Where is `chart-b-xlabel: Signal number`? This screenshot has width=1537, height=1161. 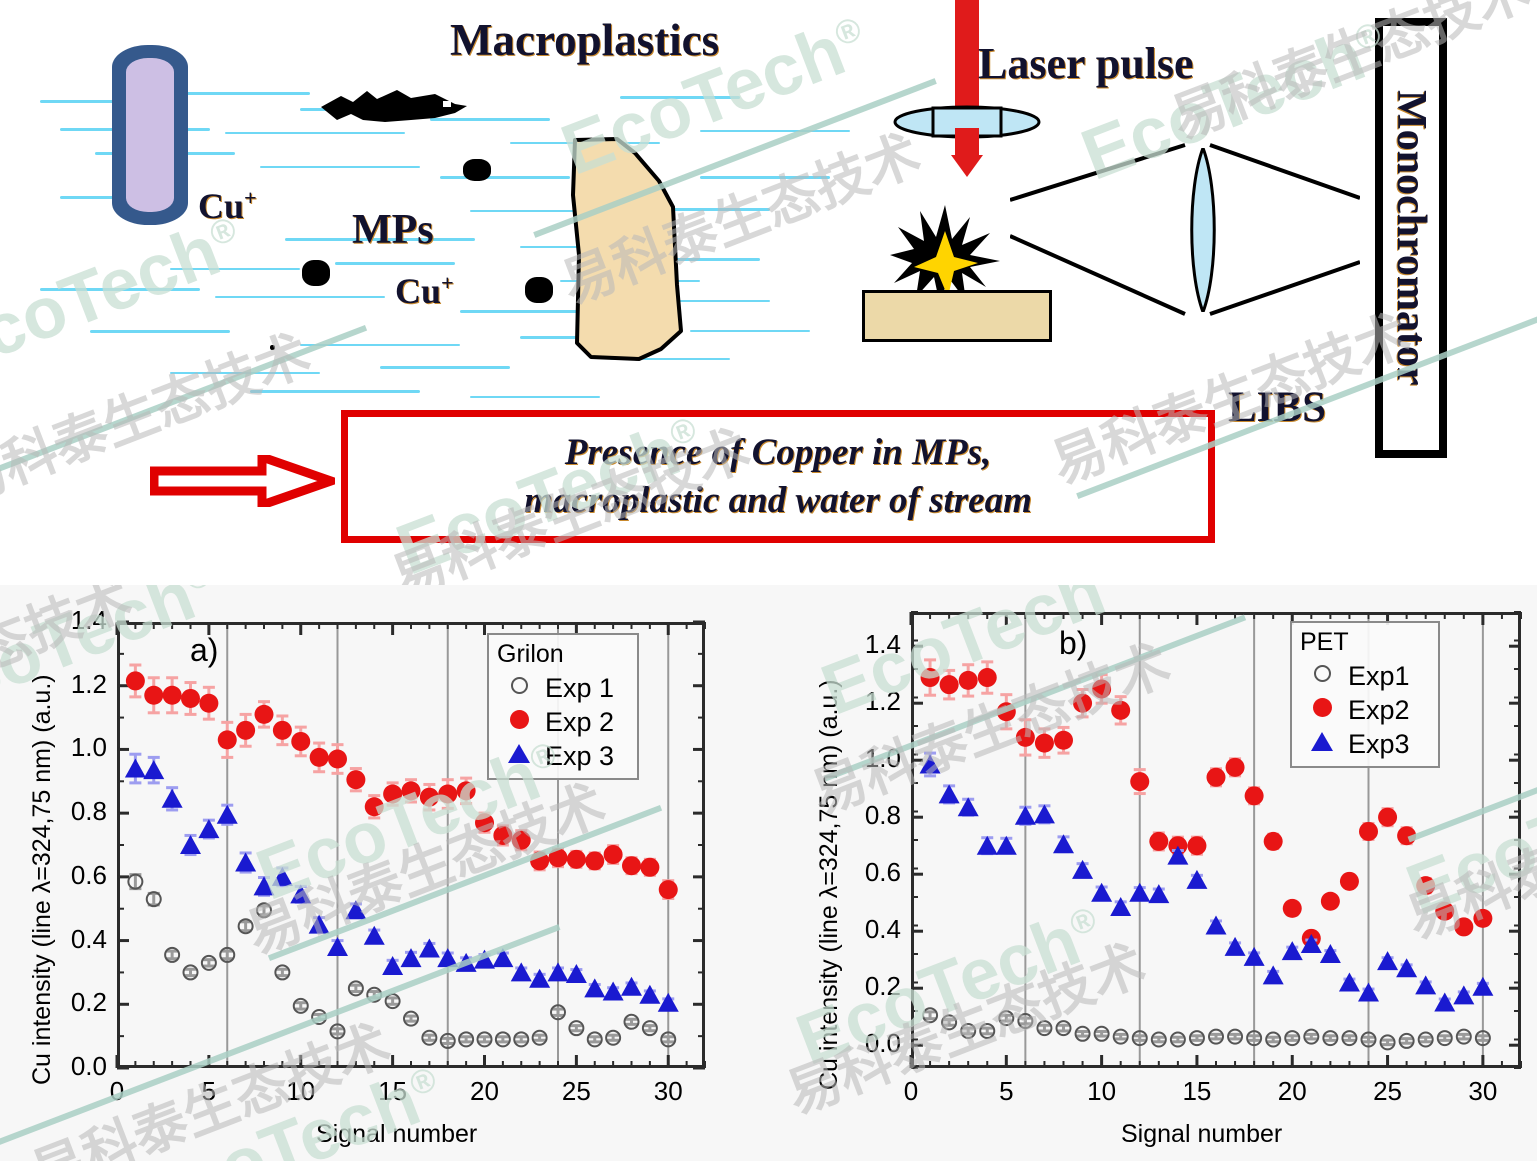 chart-b-xlabel: Signal number is located at coordinates (1202, 1134).